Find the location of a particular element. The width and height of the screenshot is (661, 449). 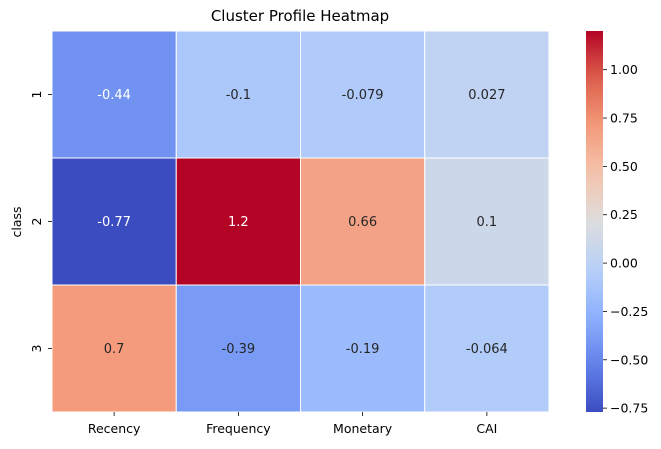

y-tick-label: 2 is located at coordinates (36, 222).